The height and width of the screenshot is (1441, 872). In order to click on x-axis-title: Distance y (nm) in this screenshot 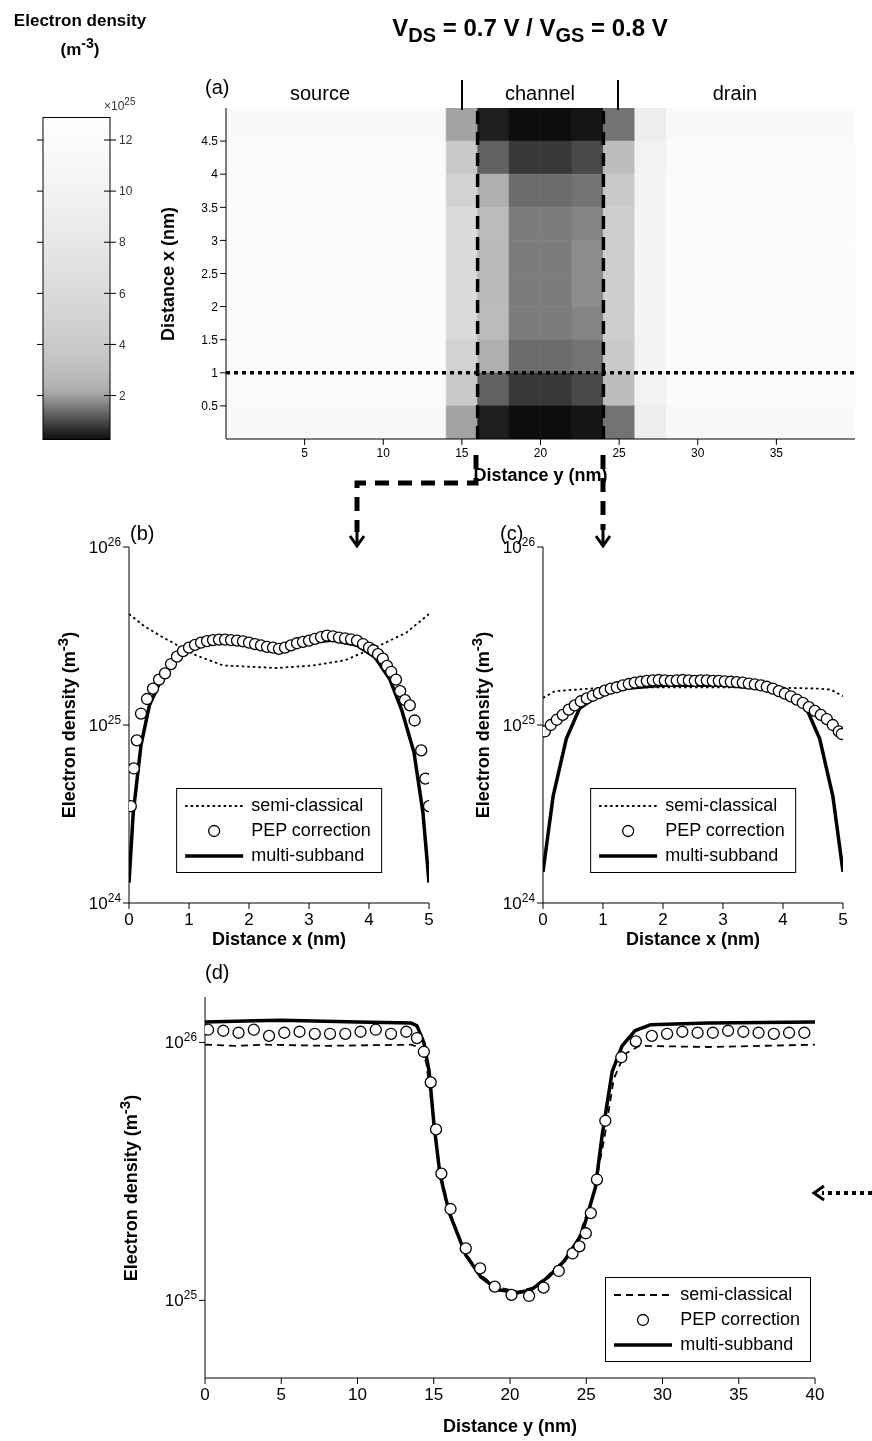, I will do `click(509, 1426)`.